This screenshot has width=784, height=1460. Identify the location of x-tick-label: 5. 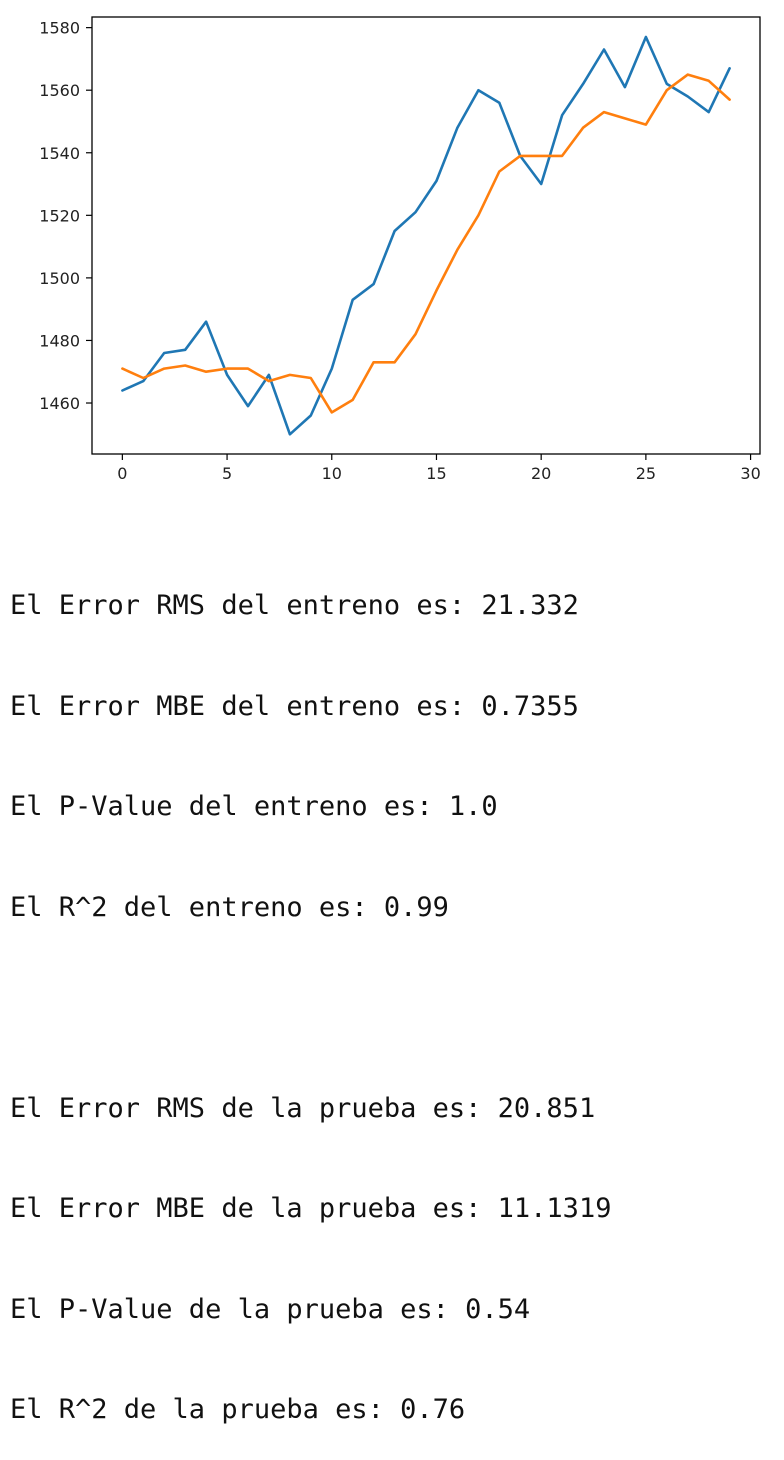
(227, 473).